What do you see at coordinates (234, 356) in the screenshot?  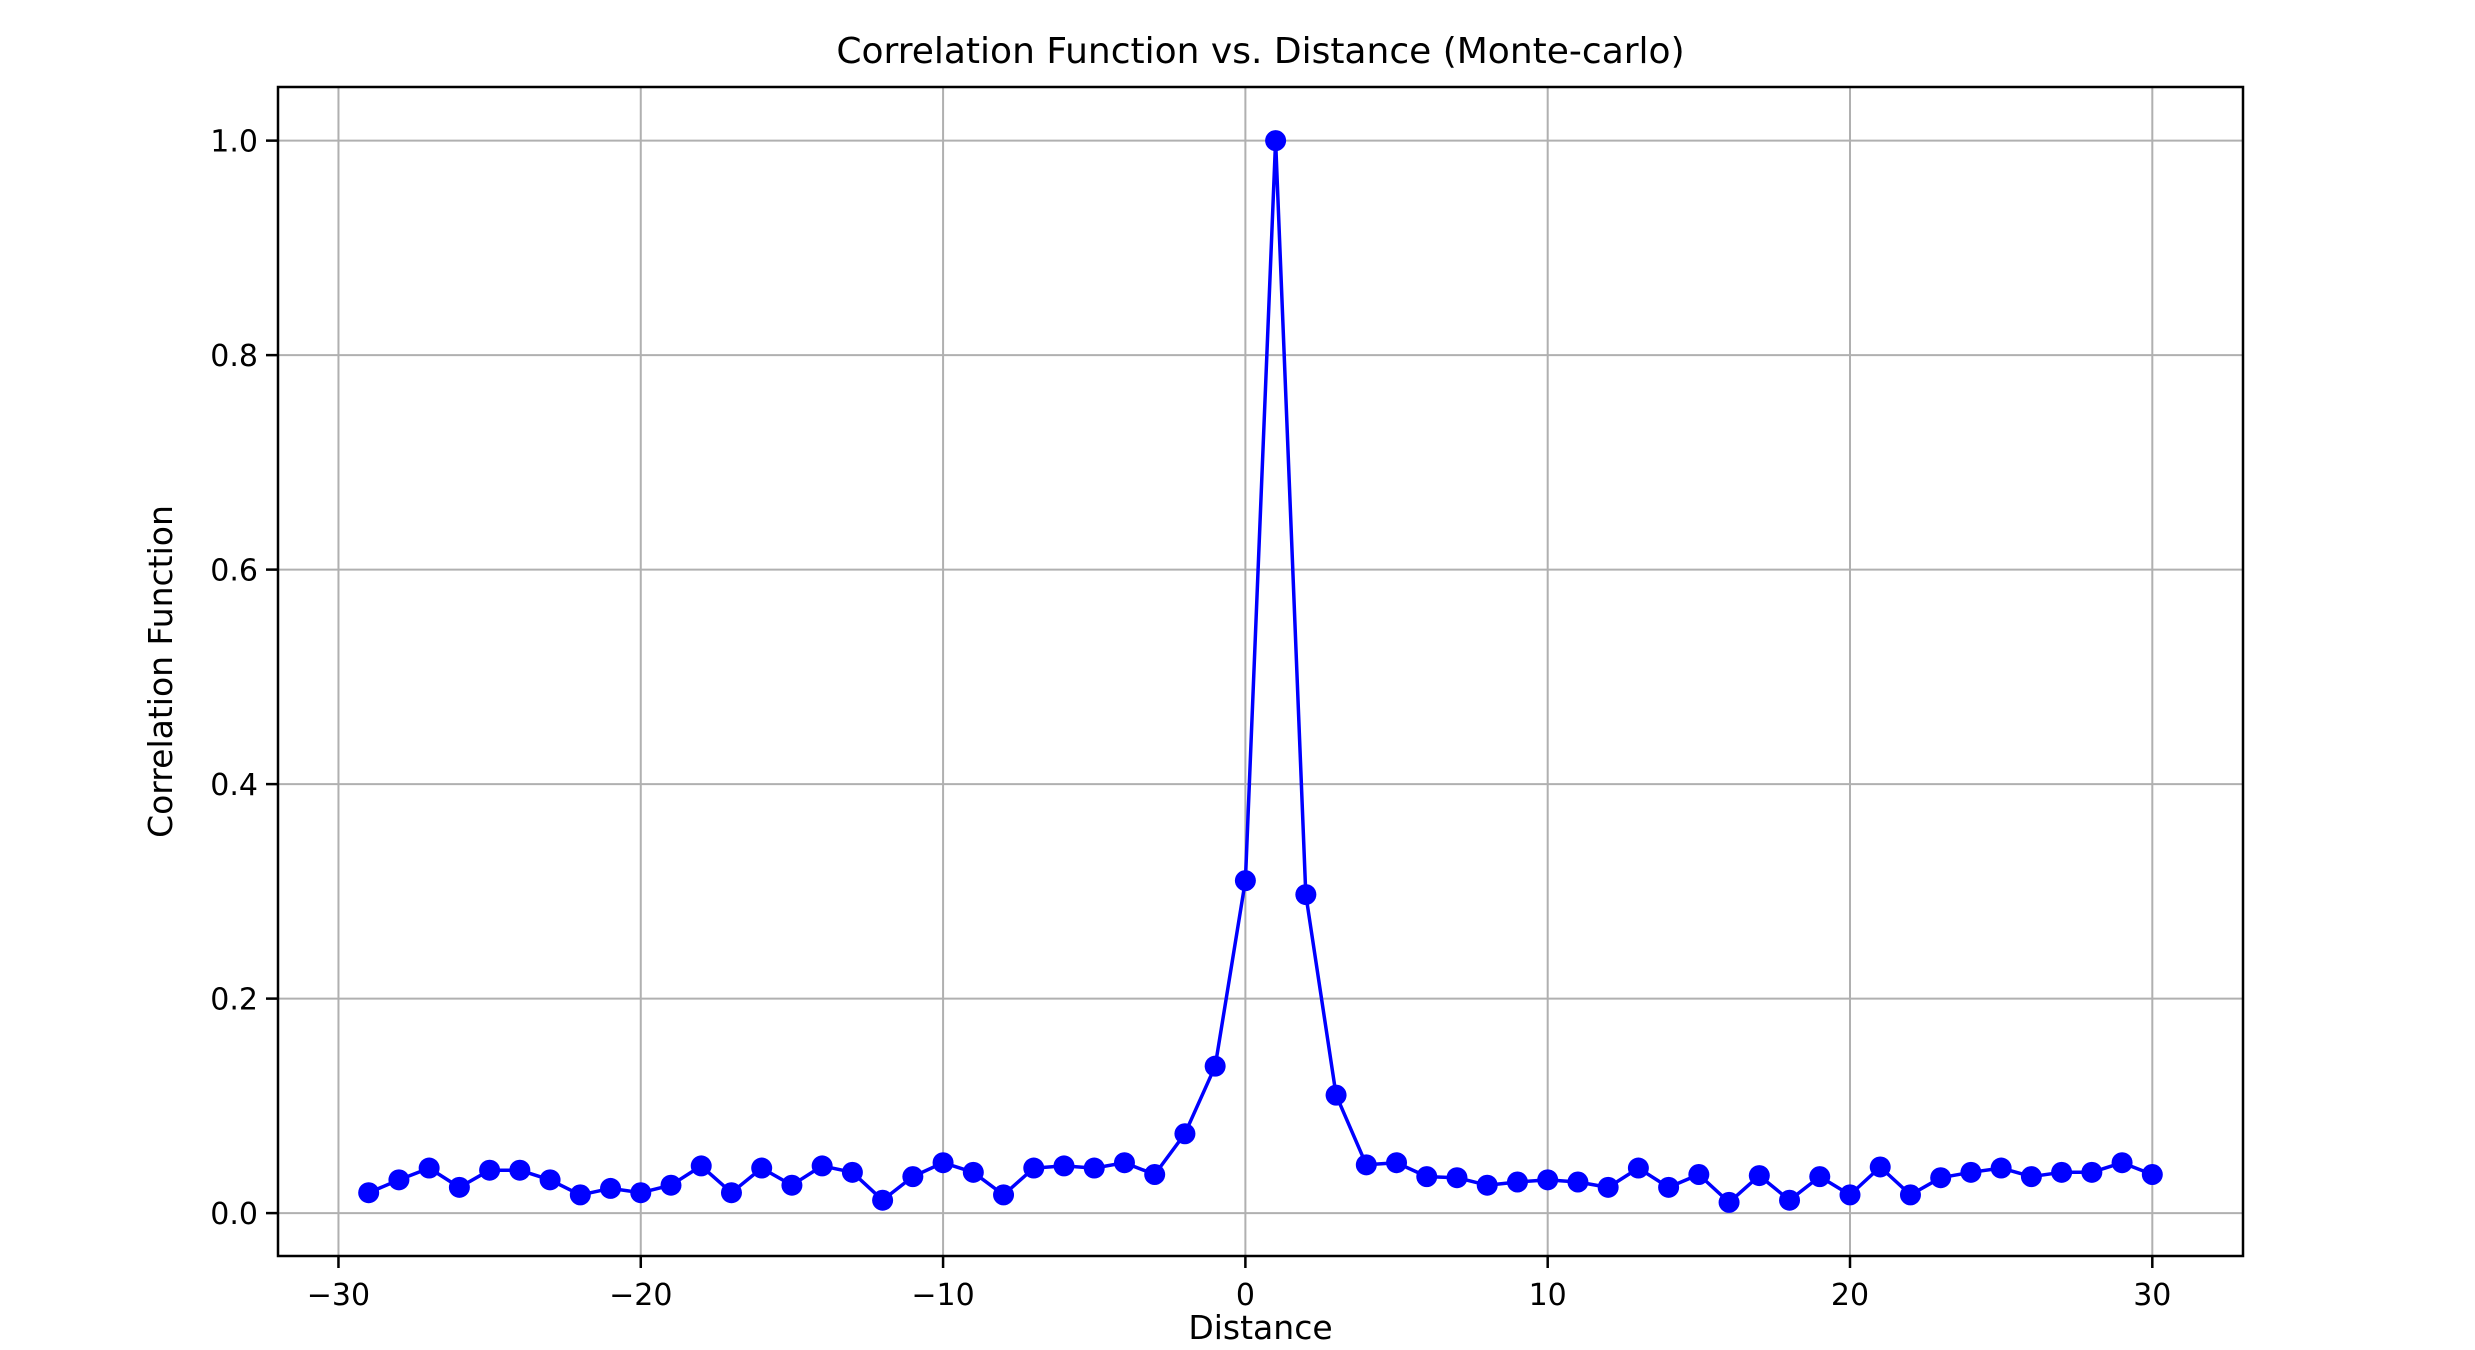 I see `y-tick-label: 0.8` at bounding box center [234, 356].